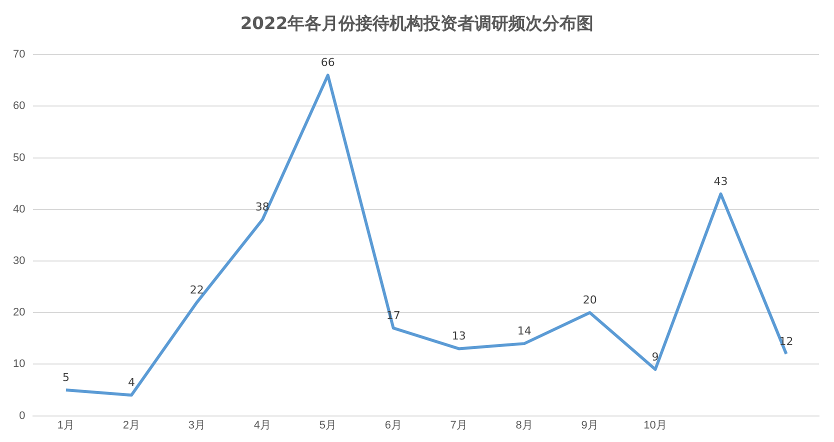  What do you see at coordinates (459, 425) in the screenshot?
I see `x-tick-label: 7月` at bounding box center [459, 425].